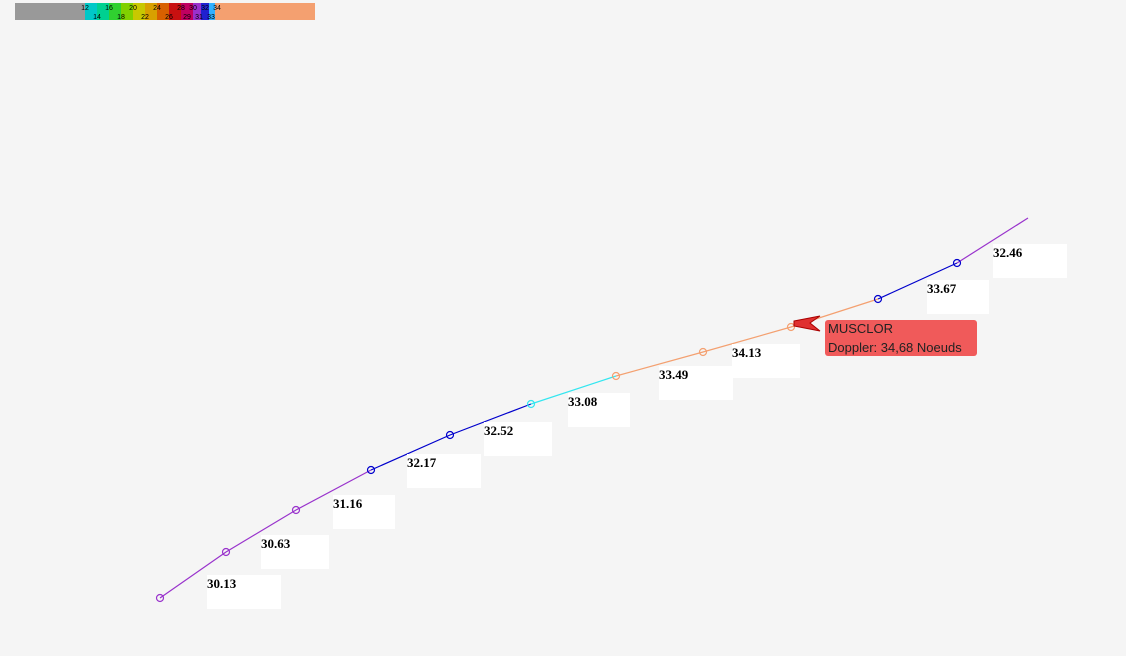  I want to click on legend-label: 26, so click(169, 17).